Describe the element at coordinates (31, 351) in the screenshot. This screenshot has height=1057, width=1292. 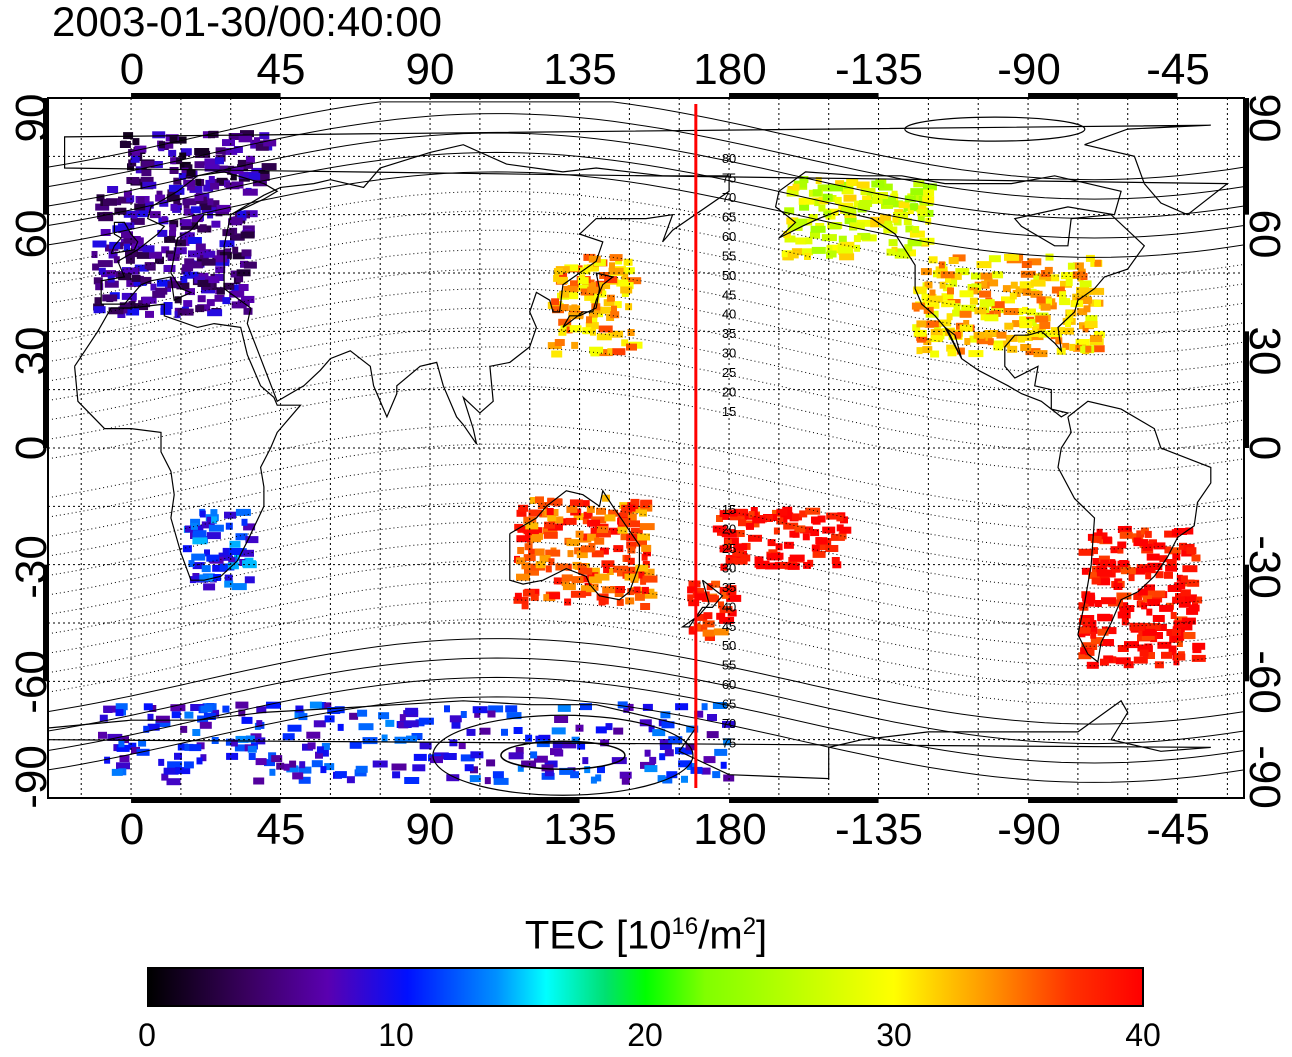
I see `lat-tick-left: 30` at that location.